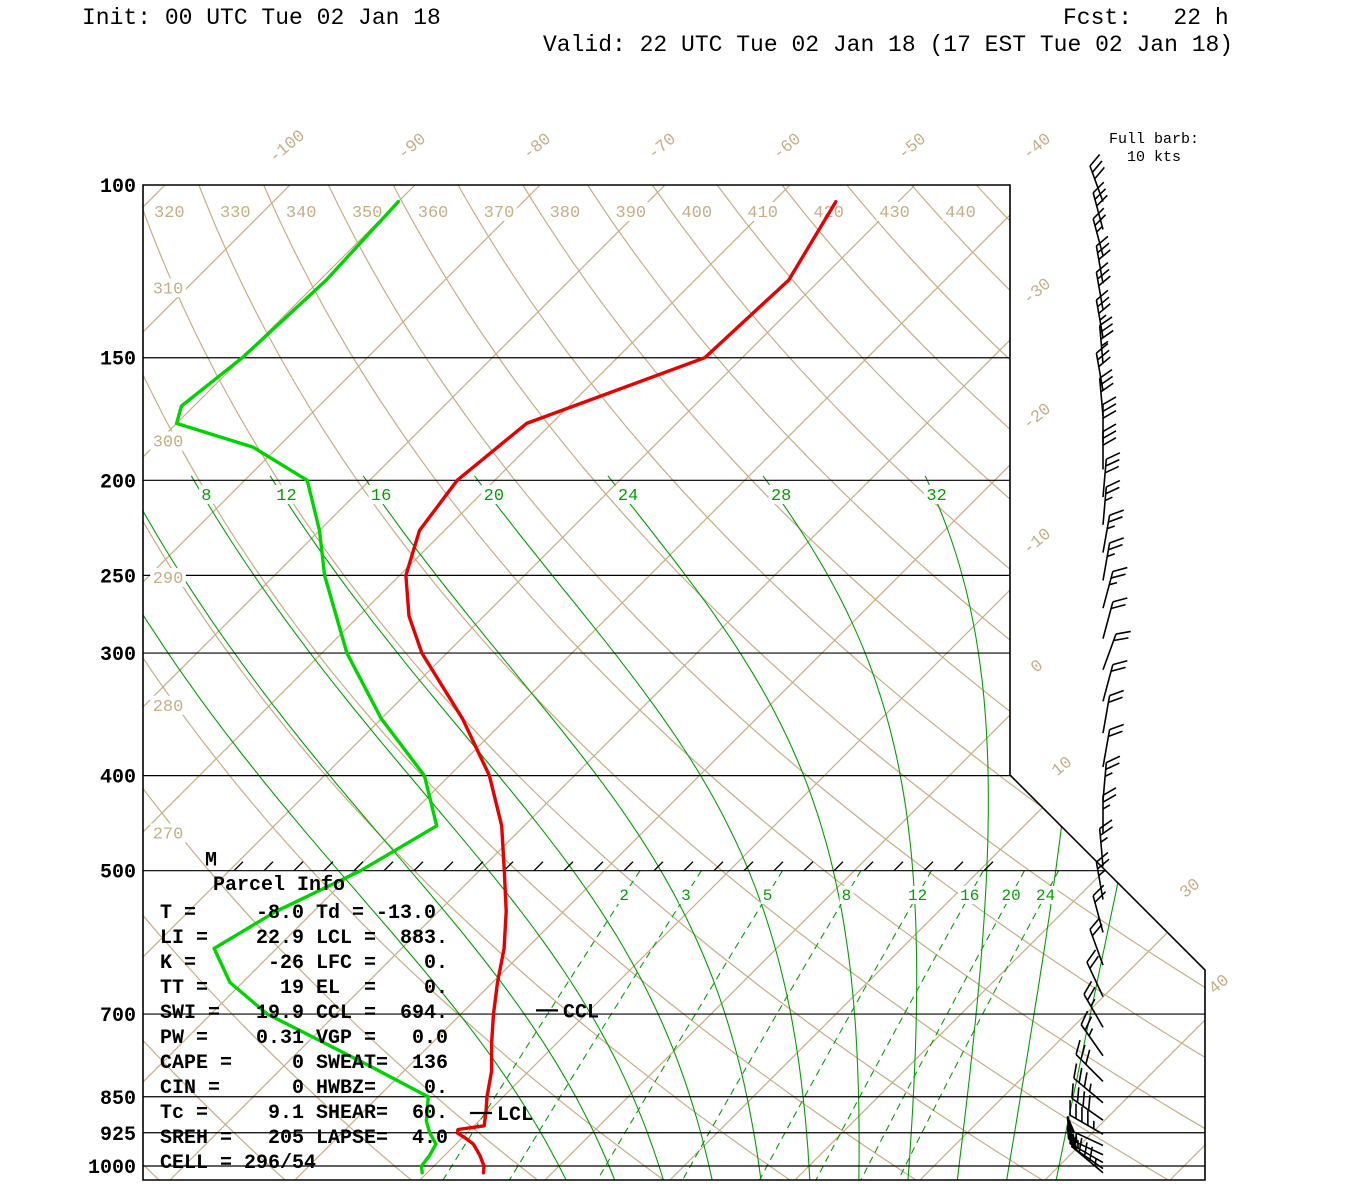 Image resolution: width=1350 pixels, height=1200 pixels. Describe the element at coordinates (261, 18) in the screenshot. I see `init-time-label: Init: 00 UTC Tue 02 Jan 18` at that location.